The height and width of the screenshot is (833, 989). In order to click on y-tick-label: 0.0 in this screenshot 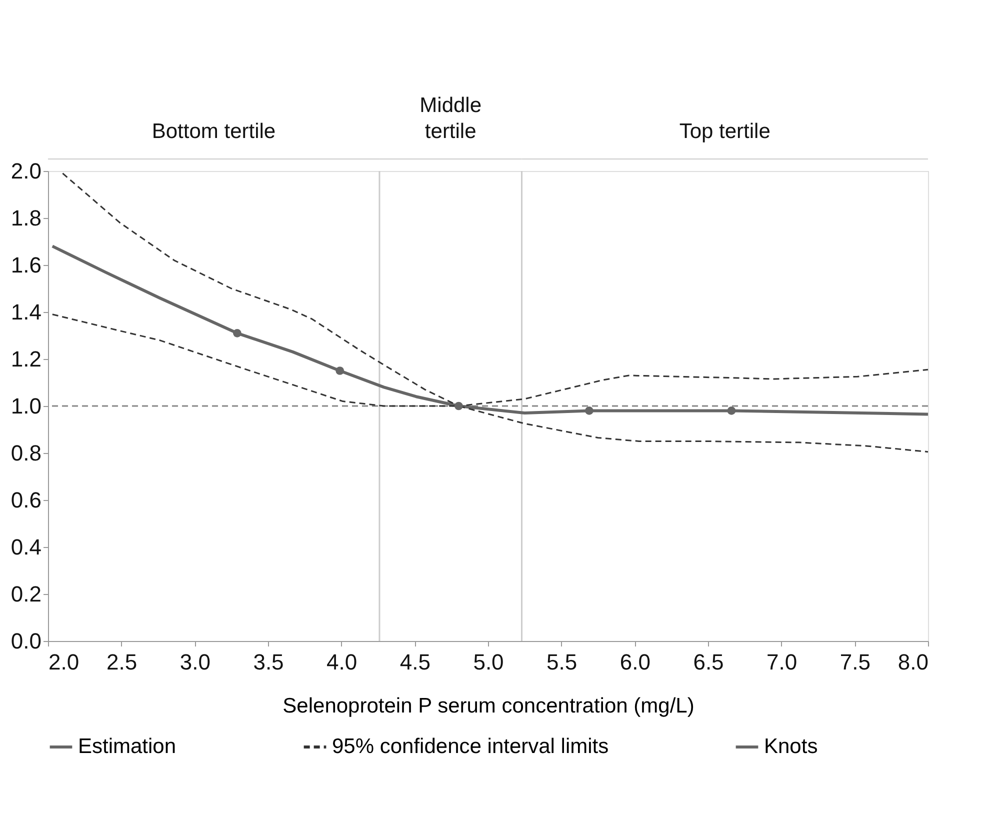, I will do `click(26, 641)`.